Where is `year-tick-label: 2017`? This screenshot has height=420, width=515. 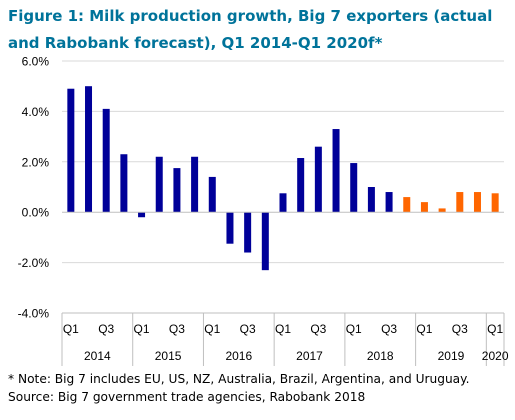 year-tick-label: 2017 is located at coordinates (309, 356).